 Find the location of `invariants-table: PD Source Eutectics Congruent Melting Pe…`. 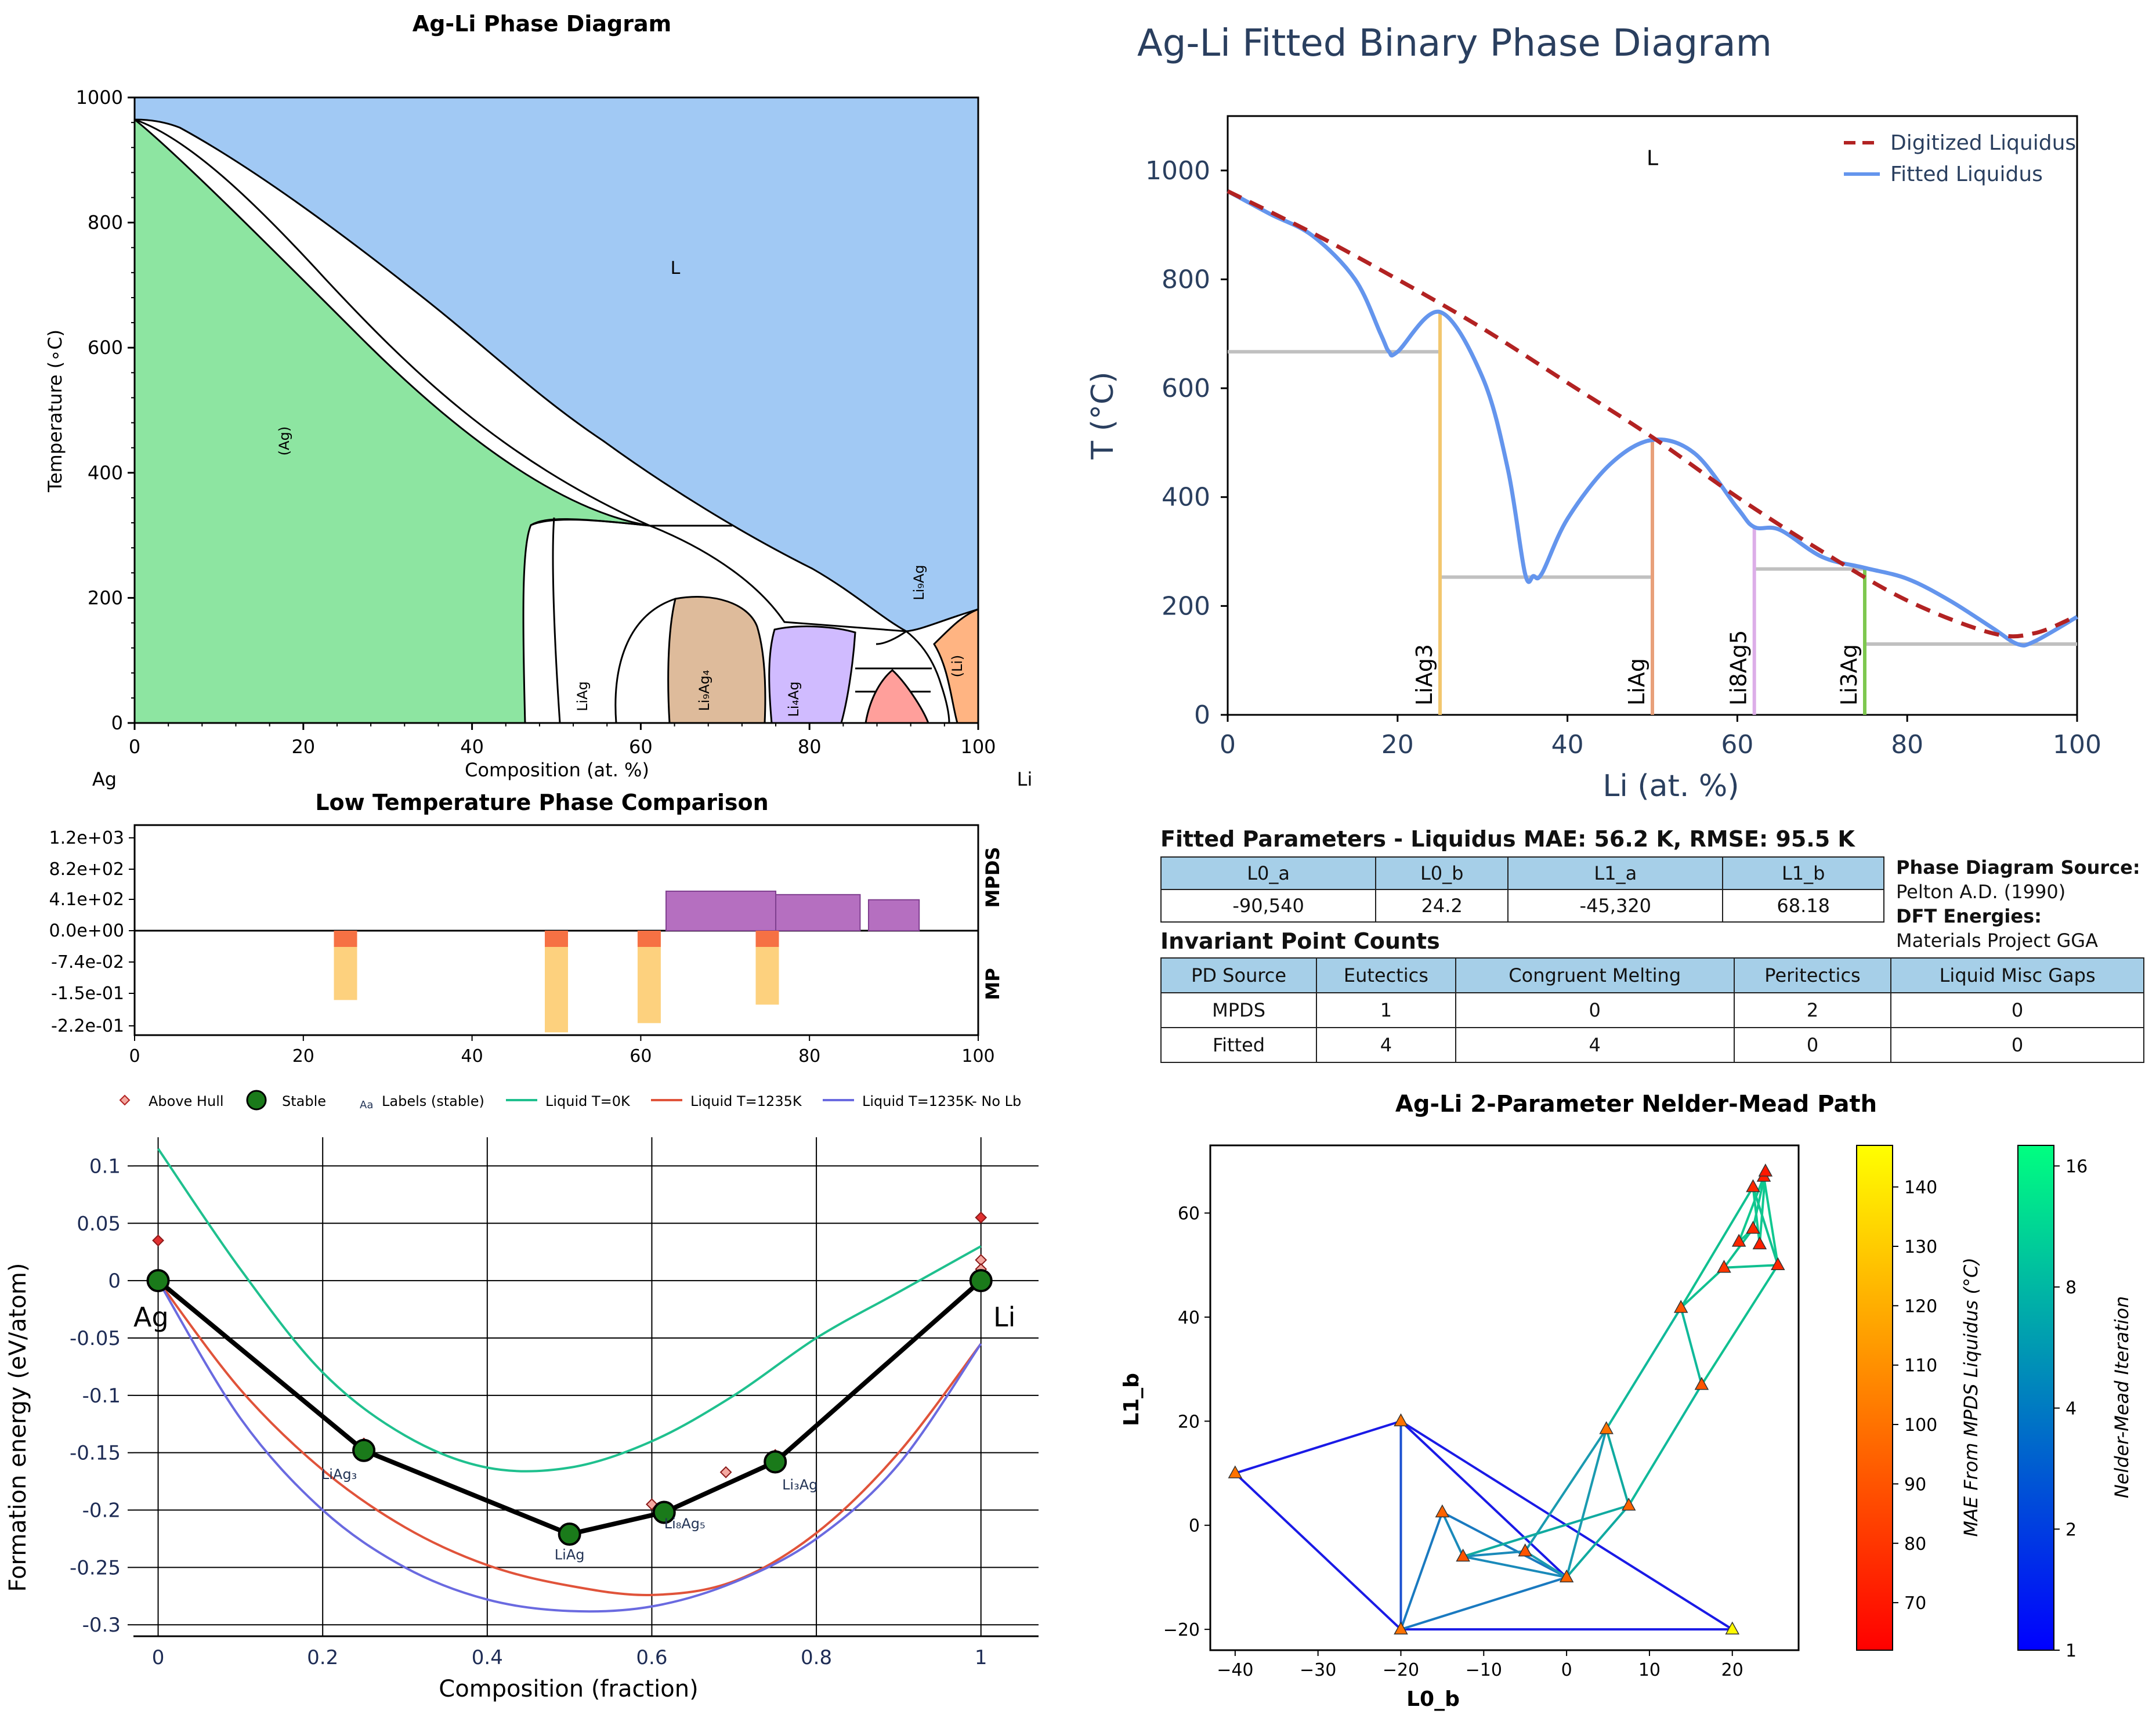

invariants-table: PD Source Eutectics Congruent Melting Pe… is located at coordinates (1652, 1010).